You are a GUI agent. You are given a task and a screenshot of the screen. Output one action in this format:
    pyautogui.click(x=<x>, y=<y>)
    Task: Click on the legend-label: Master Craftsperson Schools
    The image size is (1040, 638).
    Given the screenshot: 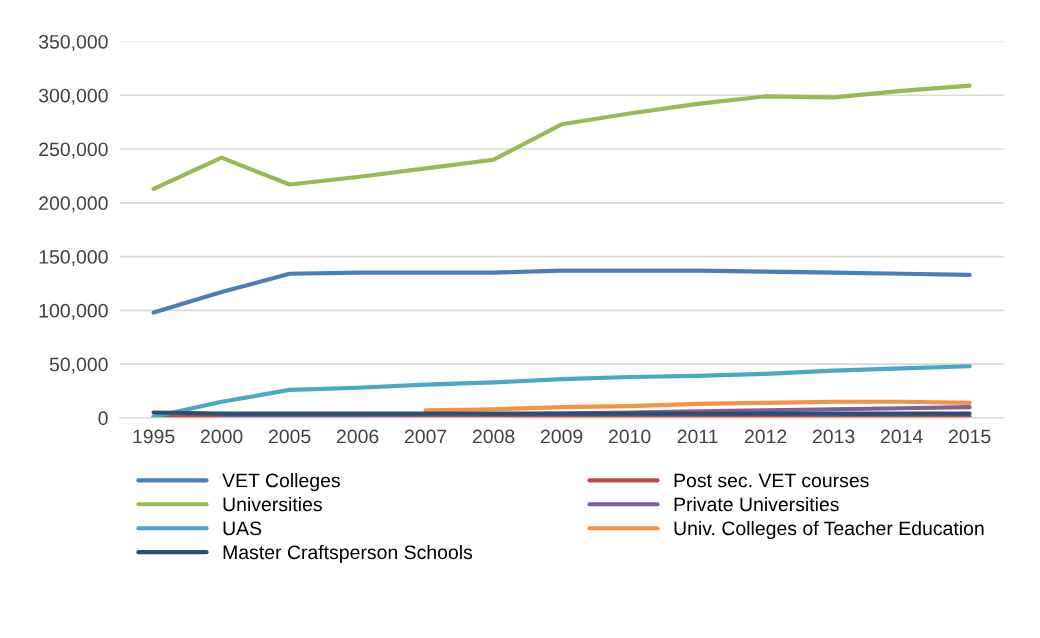 What is the action you would take?
    pyautogui.click(x=348, y=554)
    